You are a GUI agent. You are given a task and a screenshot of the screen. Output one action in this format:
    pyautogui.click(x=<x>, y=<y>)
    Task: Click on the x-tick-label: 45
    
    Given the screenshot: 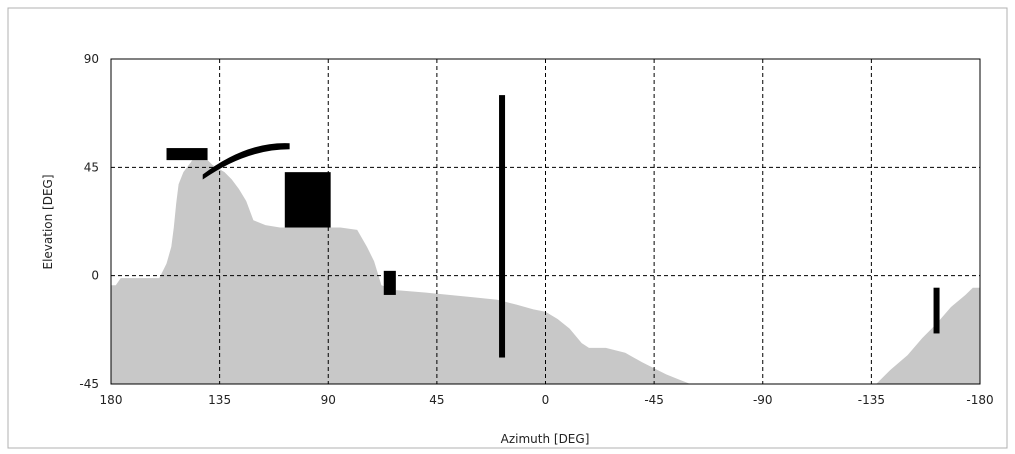 What is the action you would take?
    pyautogui.click(x=436, y=400)
    